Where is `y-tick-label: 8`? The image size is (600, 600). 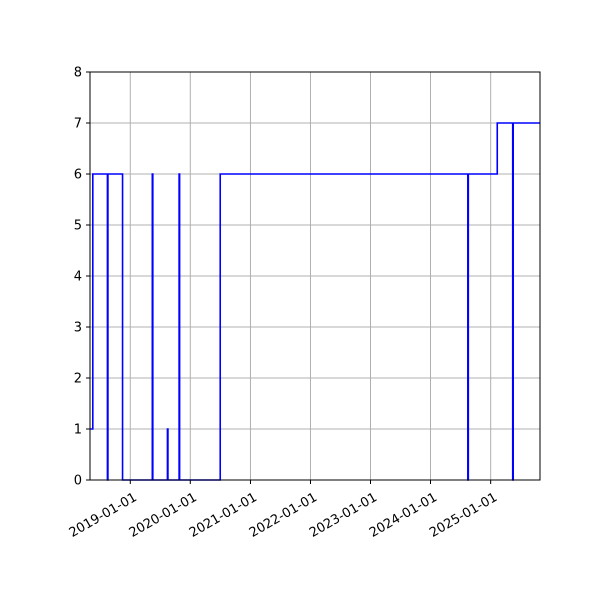 y-tick-label: 8 is located at coordinates (78, 73).